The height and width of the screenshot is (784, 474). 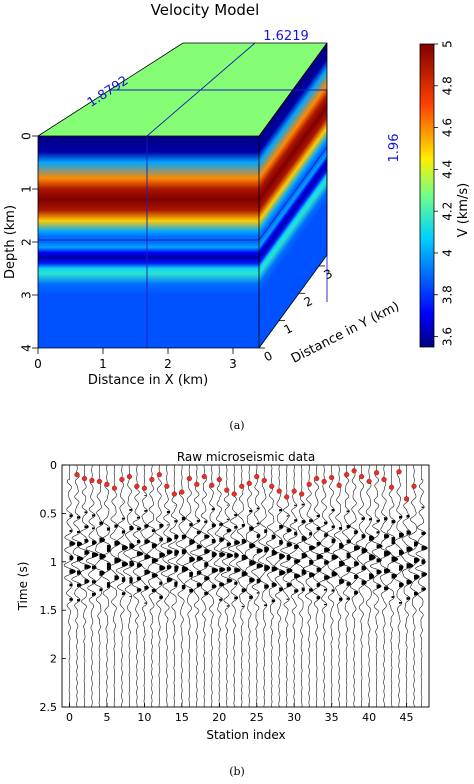 I want to click on station-tick-label: 25, so click(x=257, y=717).